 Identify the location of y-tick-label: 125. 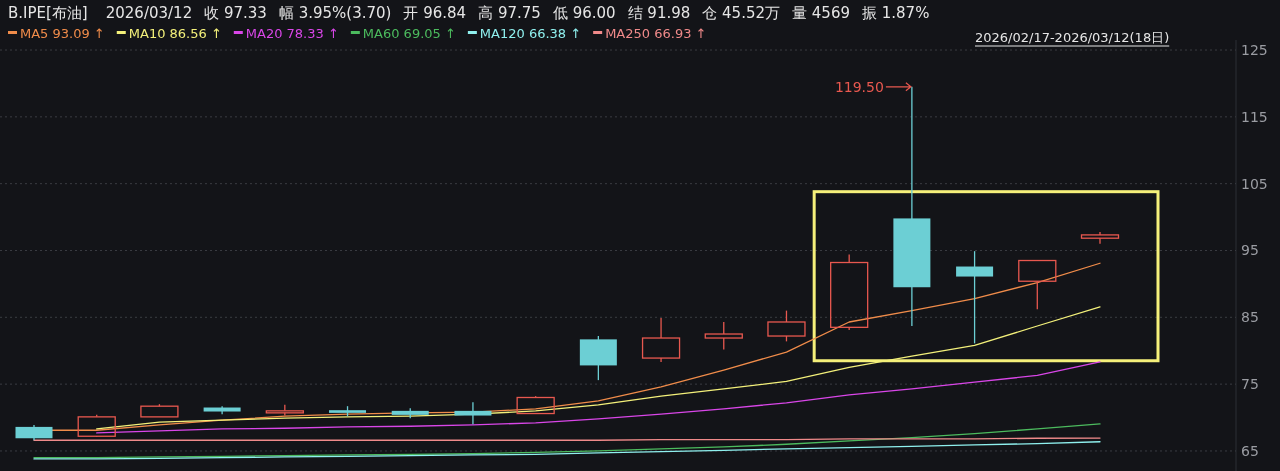
(1254, 50).